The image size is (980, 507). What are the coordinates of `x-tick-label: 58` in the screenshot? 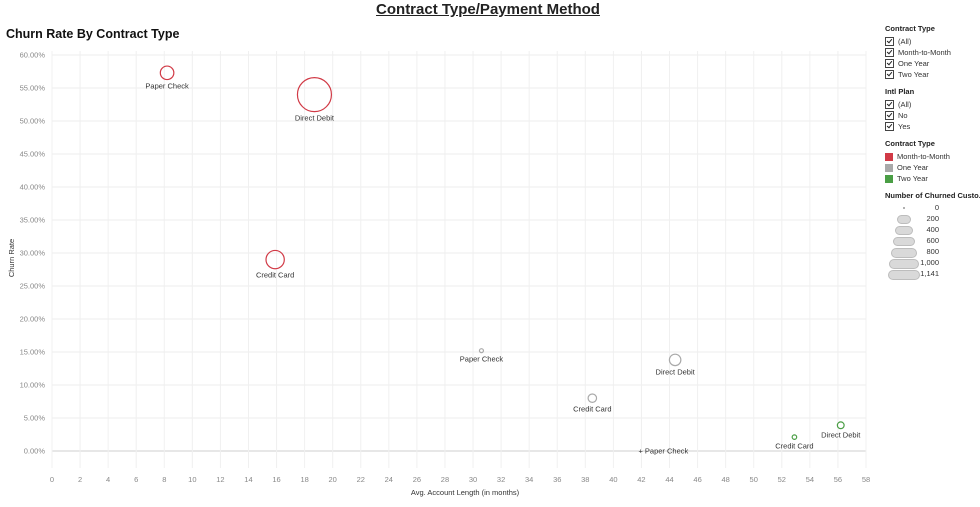 It's located at (866, 479).